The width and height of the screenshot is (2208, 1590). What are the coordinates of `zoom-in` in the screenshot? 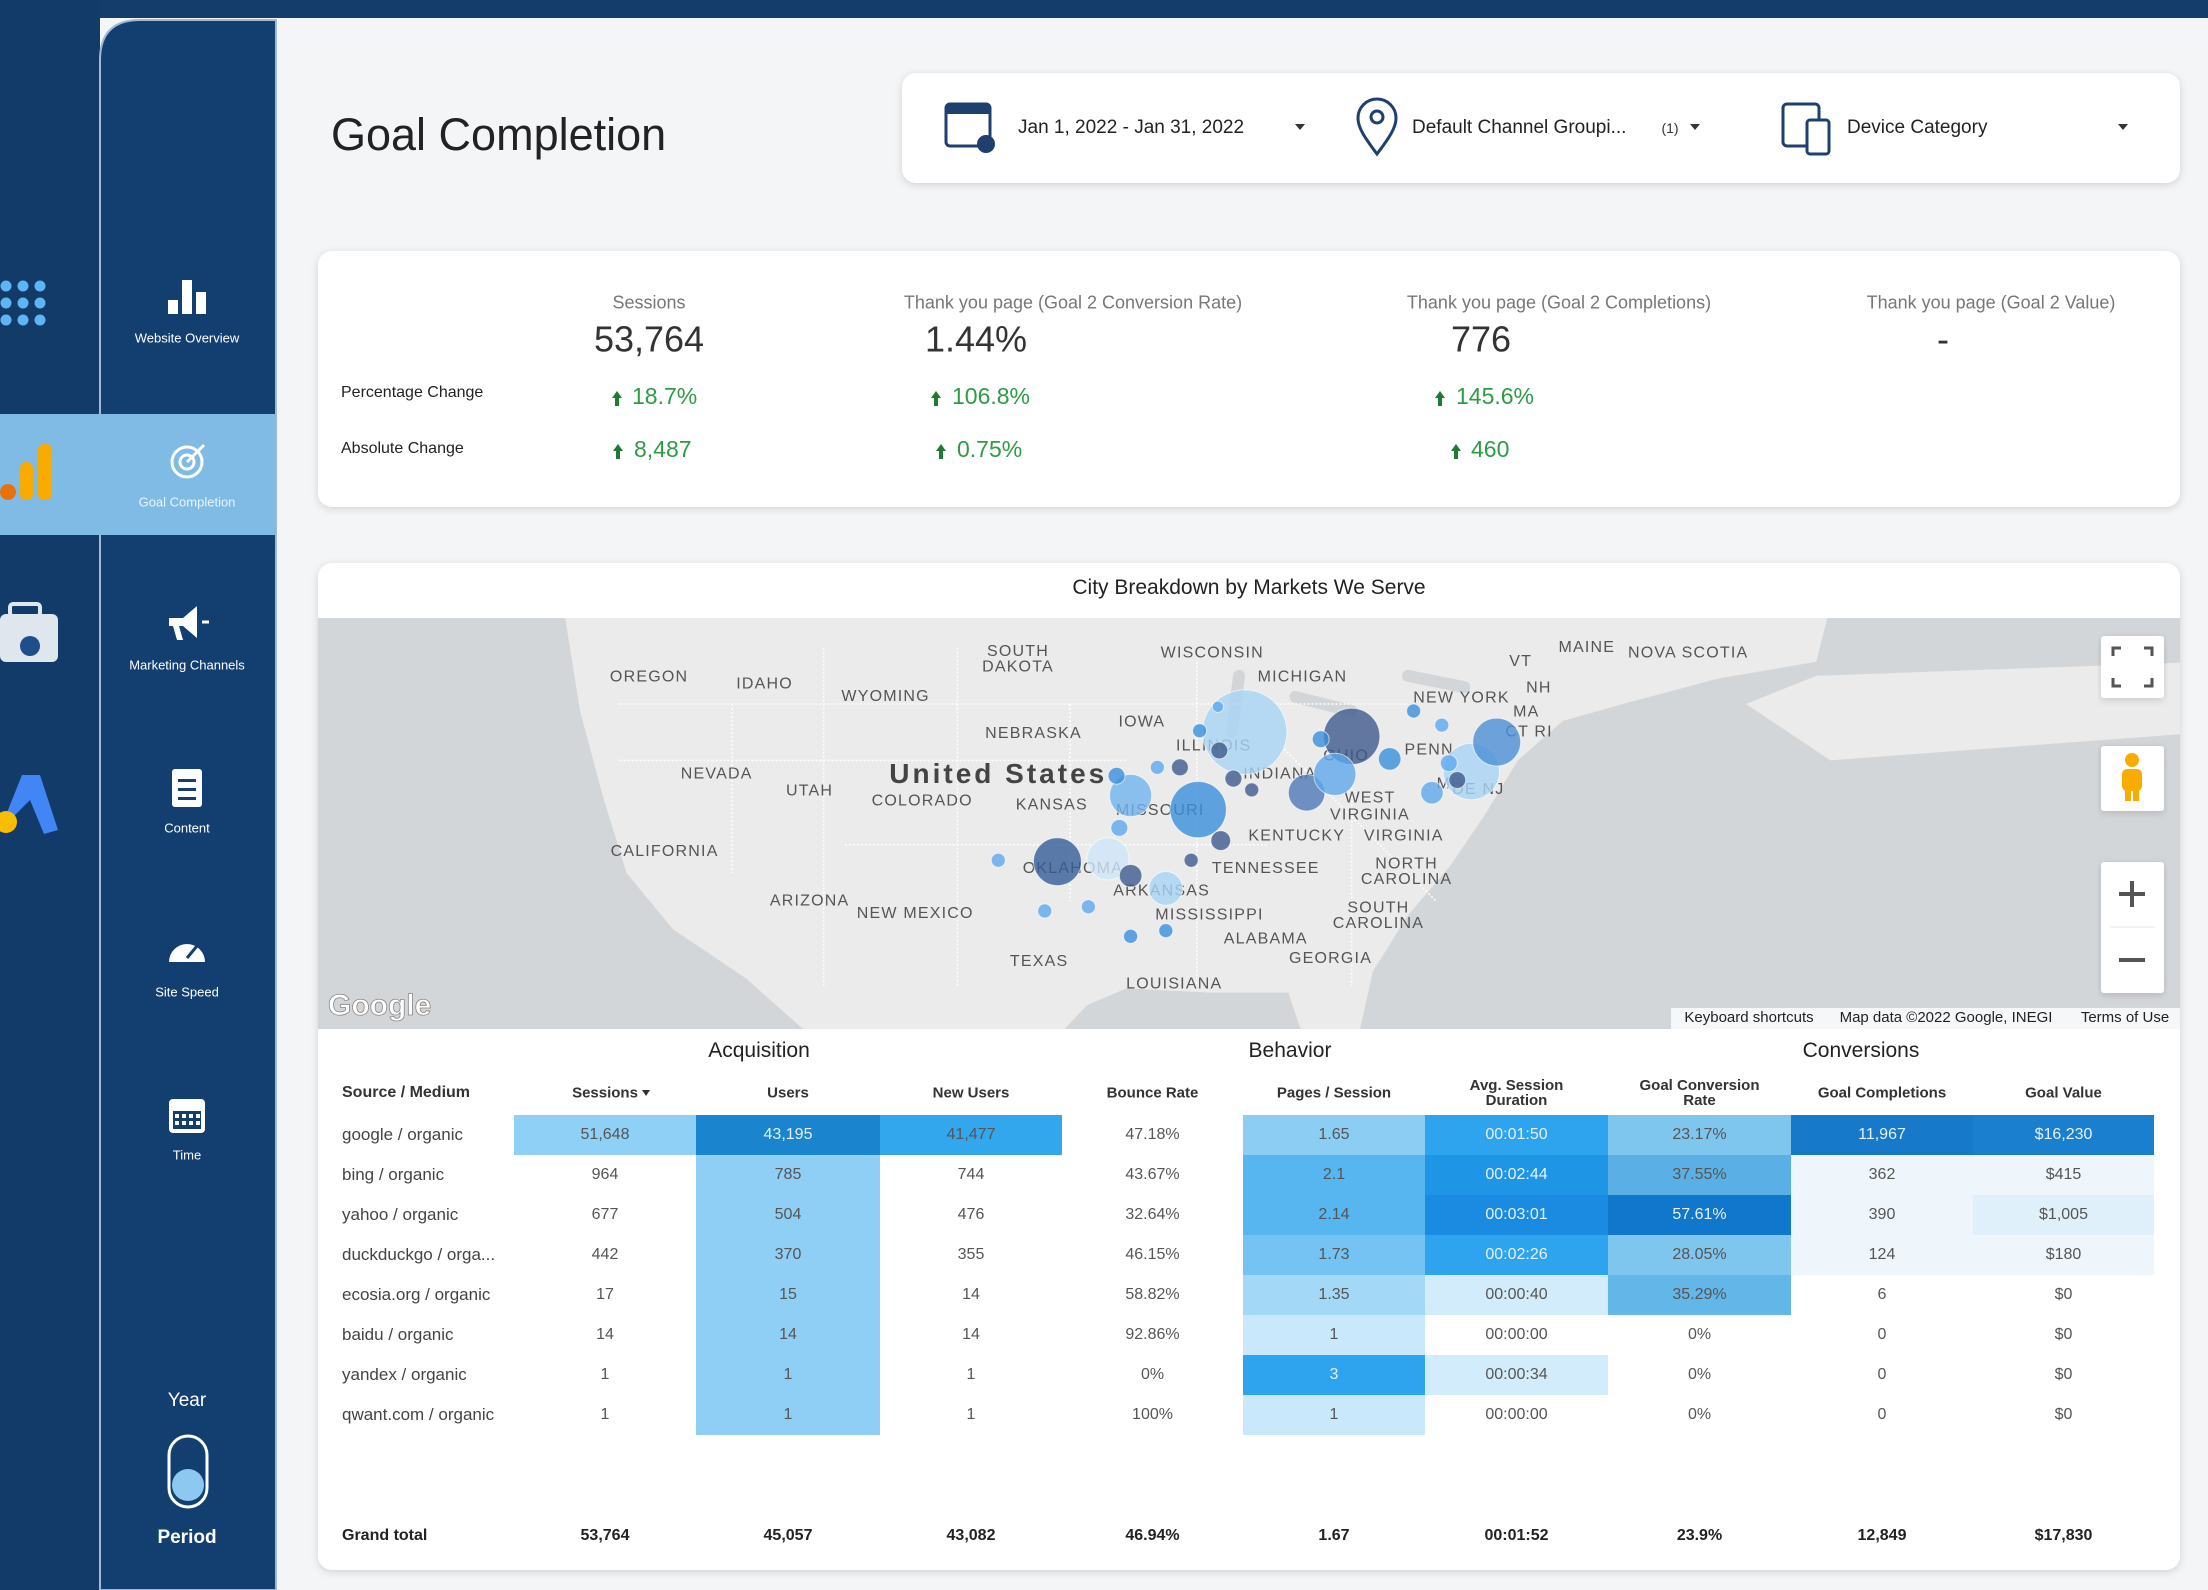 It's located at (2132, 894).